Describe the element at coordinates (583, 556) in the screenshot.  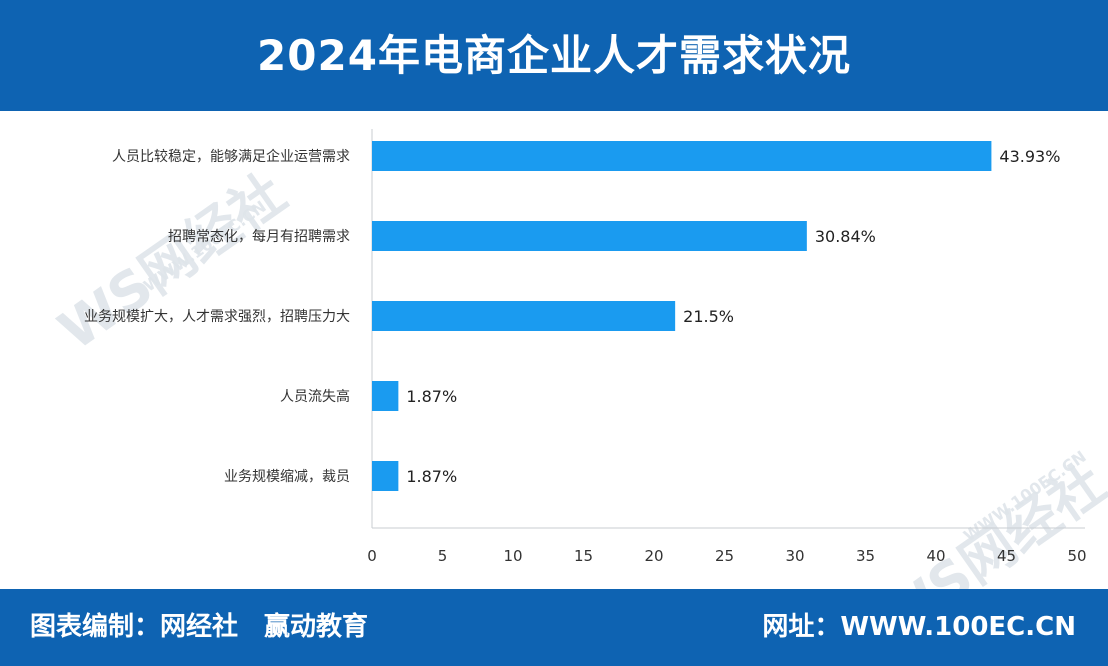
I see `x-tick-label: 15` at that location.